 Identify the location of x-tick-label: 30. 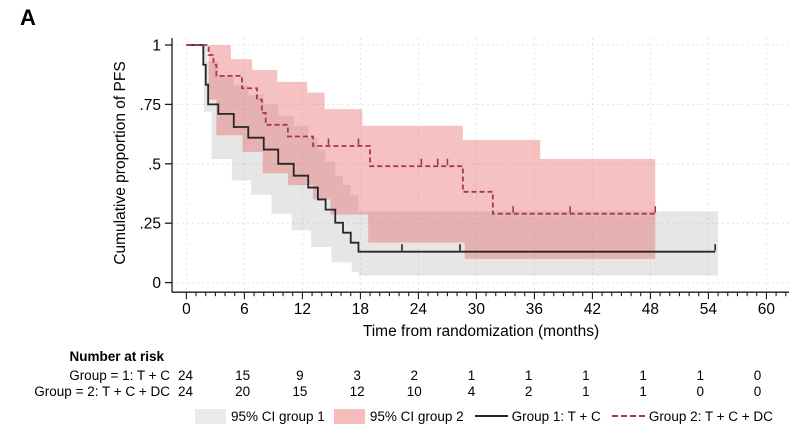
(477, 309).